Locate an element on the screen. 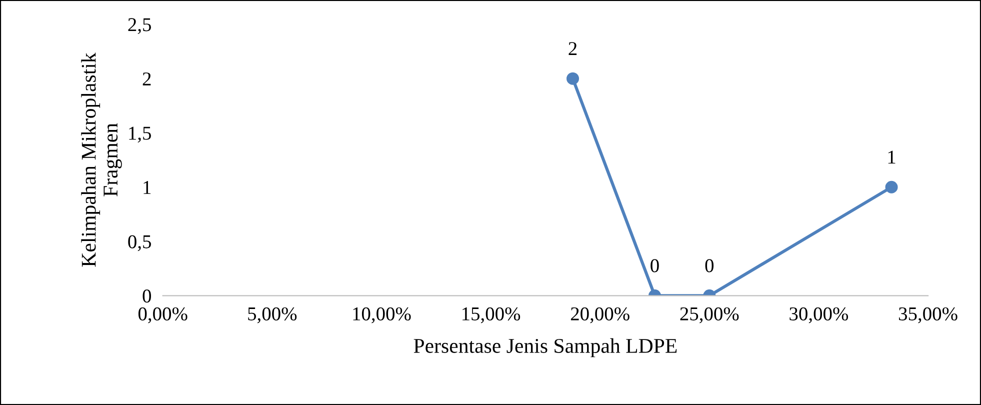 This screenshot has width=981, height=405. x-tick-label: 20,00% is located at coordinates (600, 315).